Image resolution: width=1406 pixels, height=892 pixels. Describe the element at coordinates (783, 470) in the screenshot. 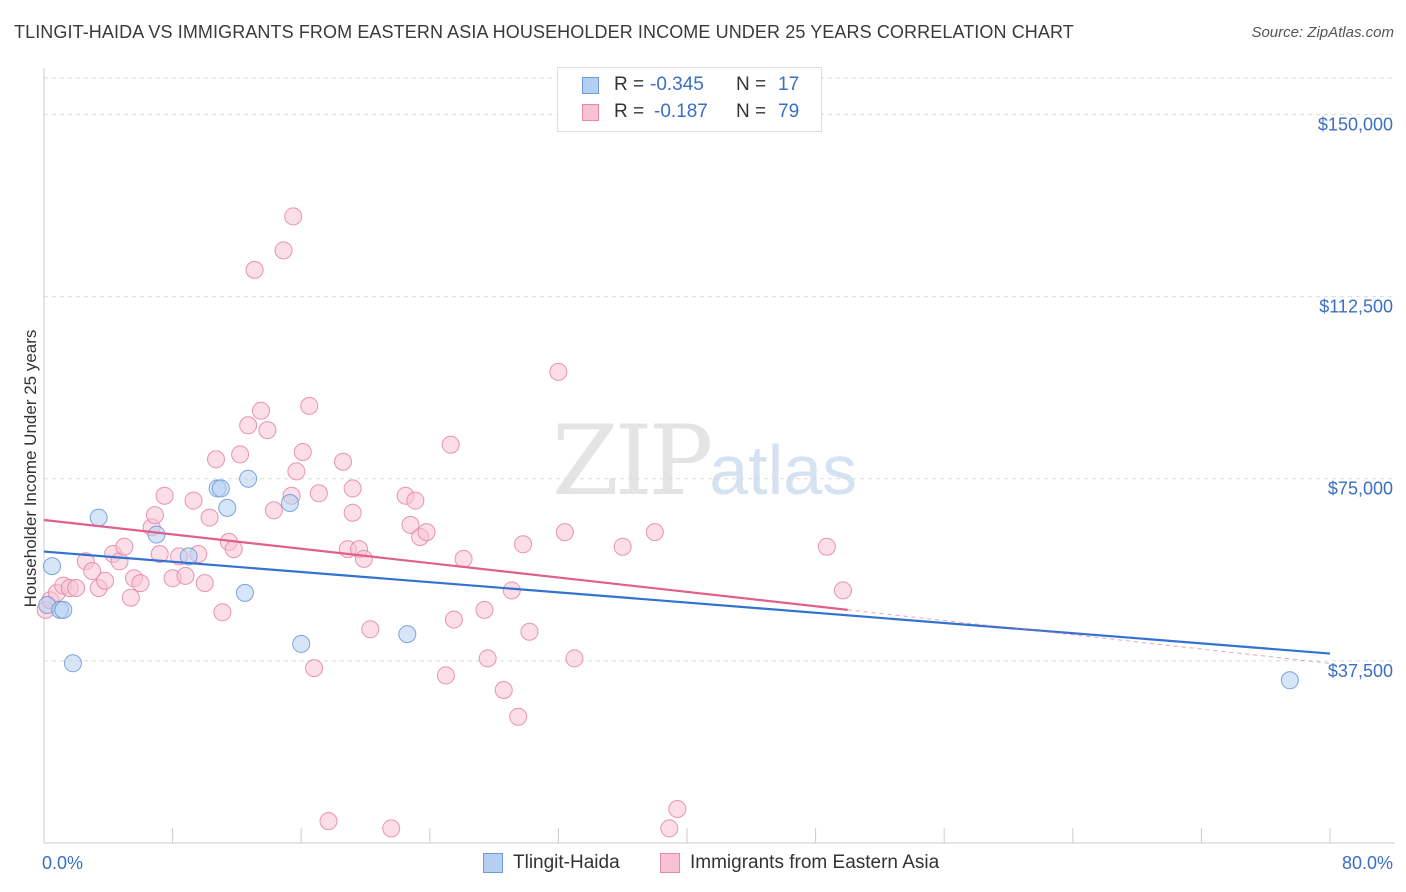

I see `watermark-atlas: atlas` at that location.